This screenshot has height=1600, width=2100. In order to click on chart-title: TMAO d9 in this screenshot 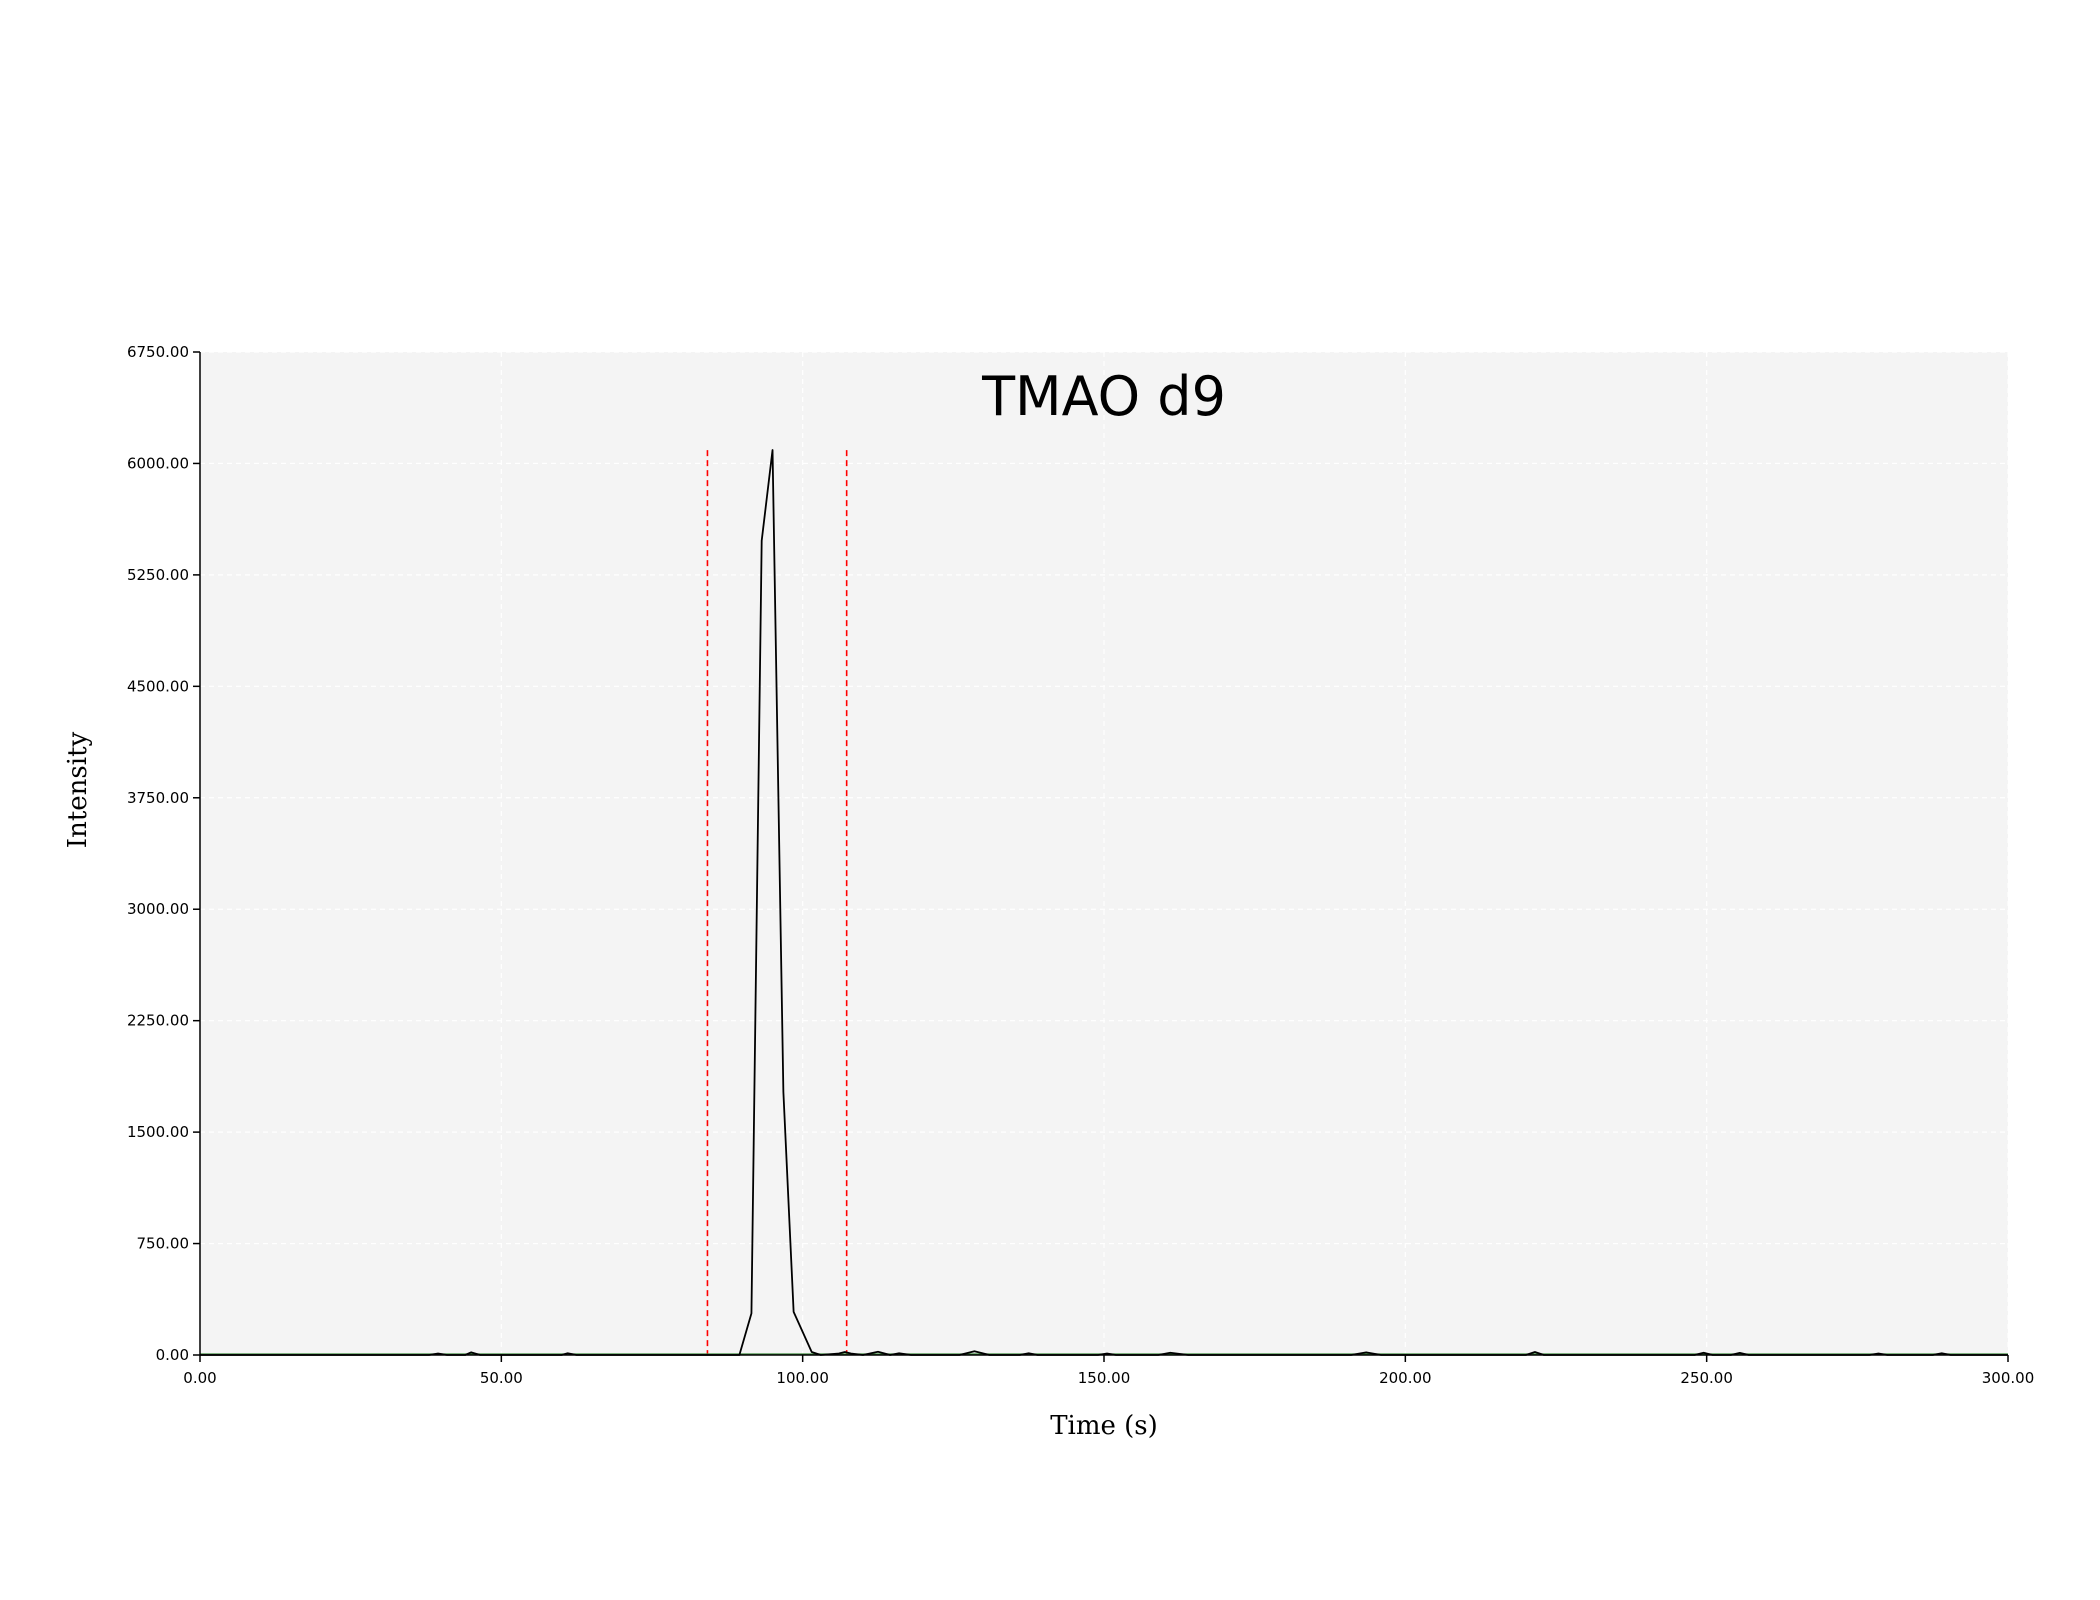, I will do `click(1103, 396)`.